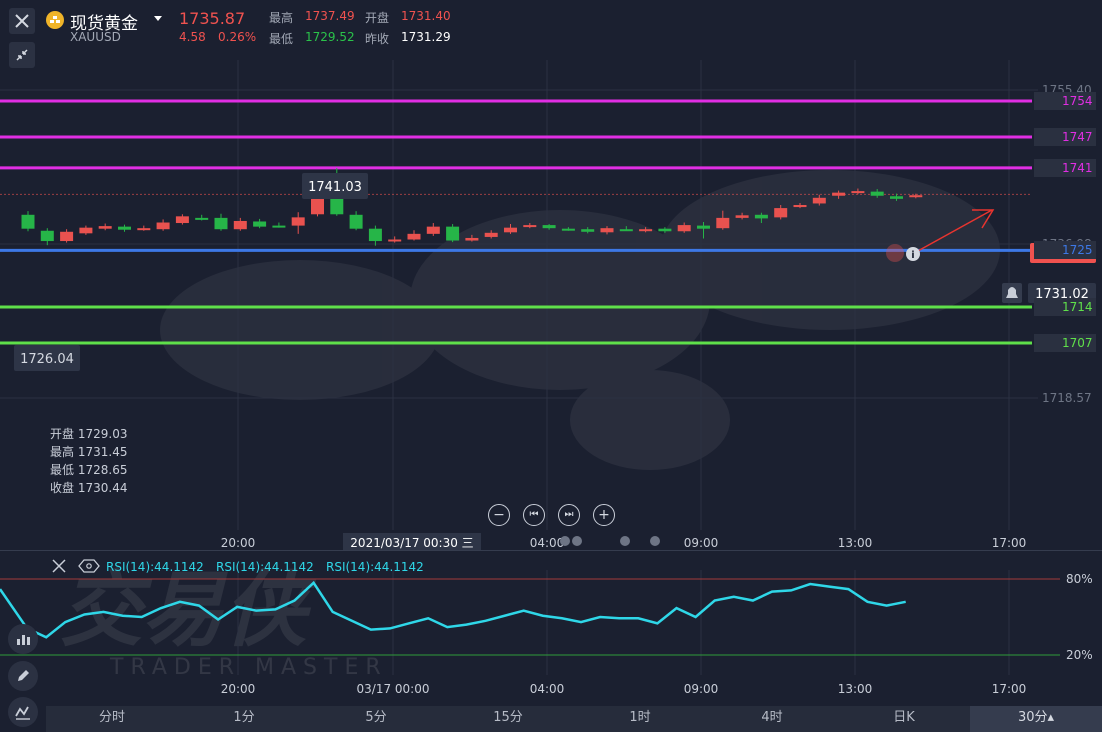 The width and height of the screenshot is (1102, 732). What do you see at coordinates (547, 689) in the screenshot?
I see `rsi-time-label: 04:00` at bounding box center [547, 689].